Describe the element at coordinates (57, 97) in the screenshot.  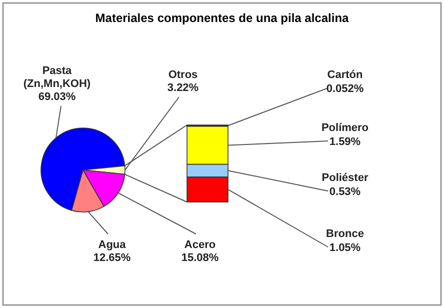
I see `data-label: 69.03%` at that location.